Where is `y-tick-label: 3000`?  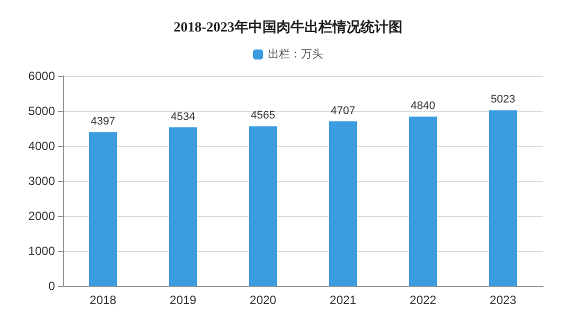
y-tick-label: 3000 is located at coordinates (42, 181).